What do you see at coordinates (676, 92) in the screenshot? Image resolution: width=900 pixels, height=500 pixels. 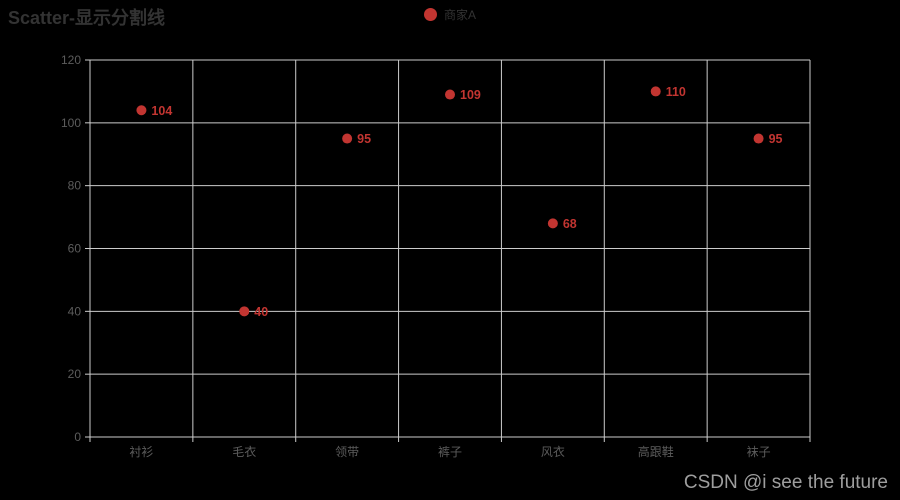 I see `point-value-label: 110` at bounding box center [676, 92].